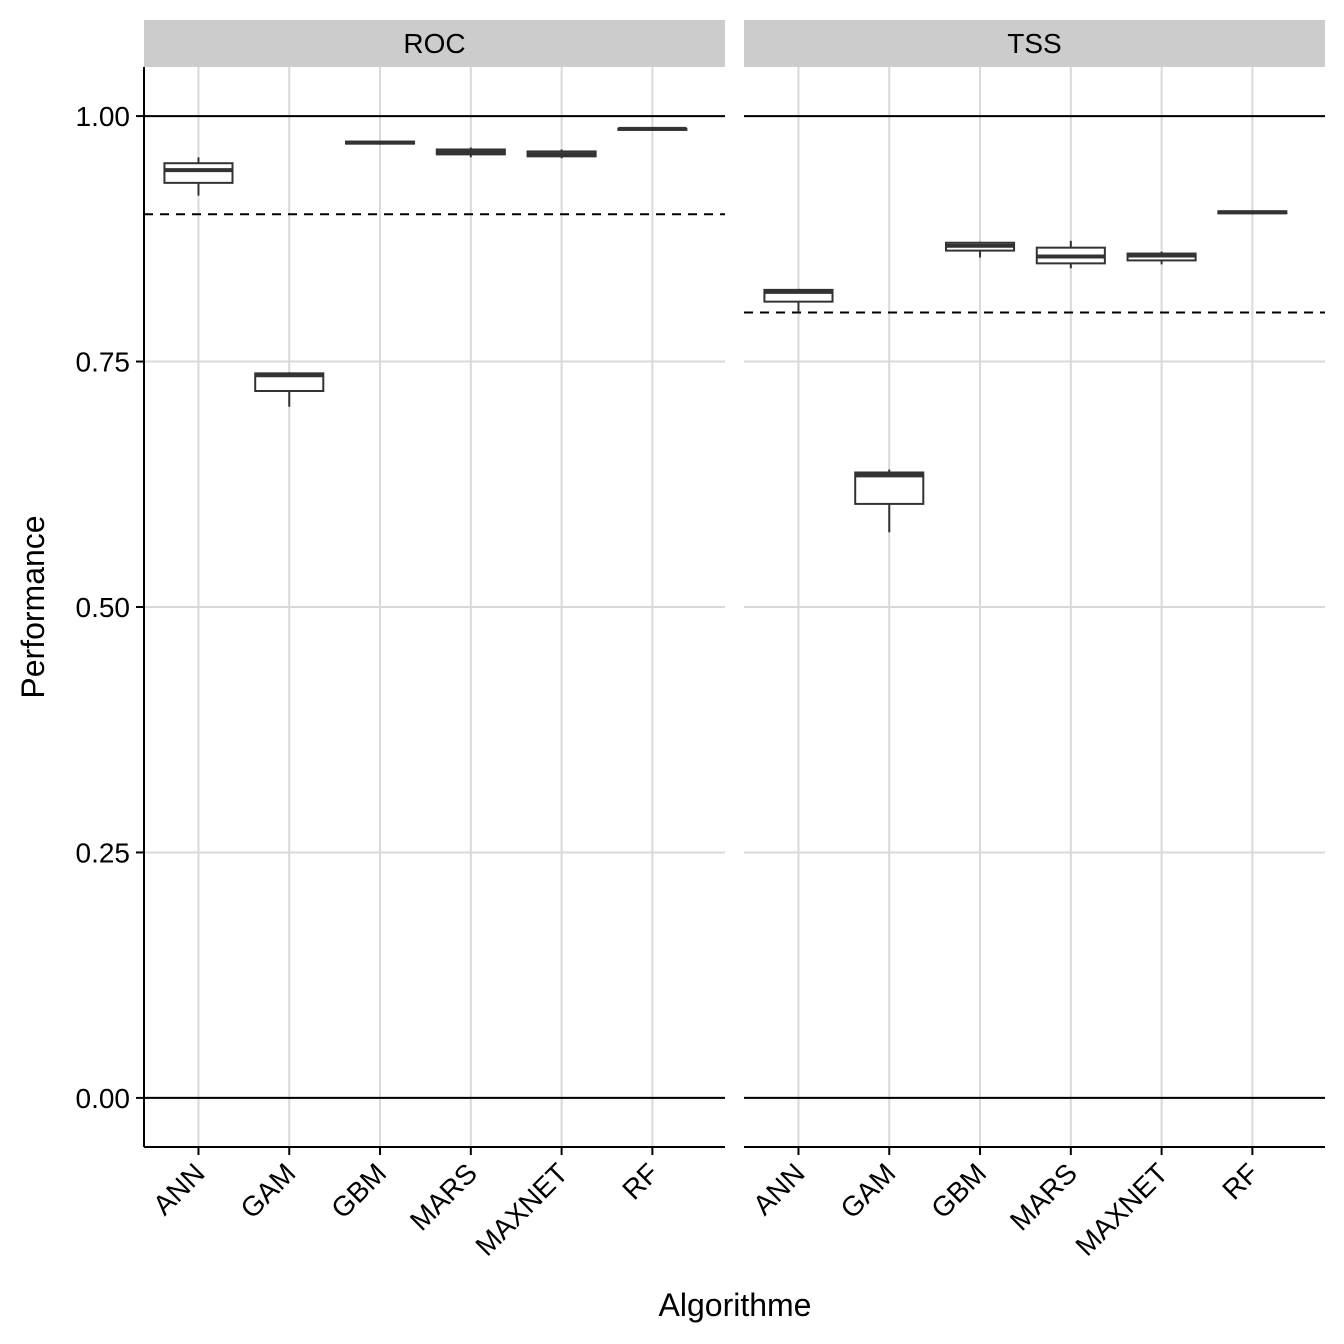 The height and width of the screenshot is (1344, 1344). Describe the element at coordinates (103, 607) in the screenshot. I see `y-tick-label: 0.50` at that location.